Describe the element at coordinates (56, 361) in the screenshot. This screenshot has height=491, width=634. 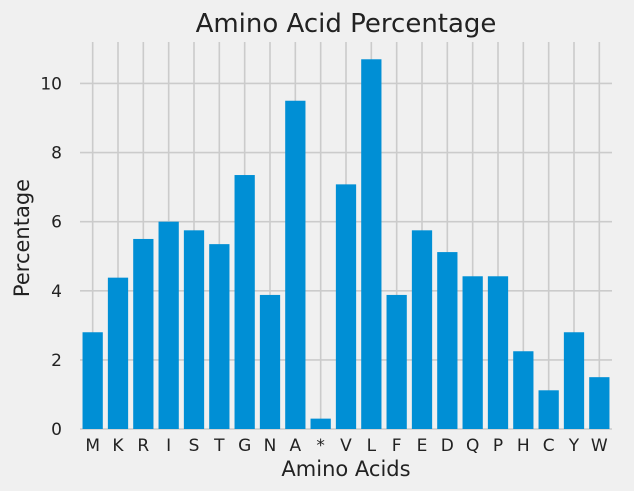
I see `y-tick-label: 2` at that location.